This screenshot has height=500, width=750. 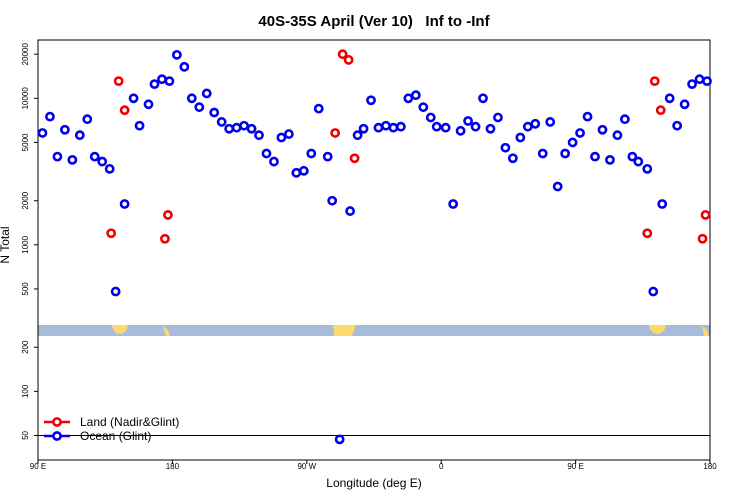 What do you see at coordinates (6, 244) in the screenshot?
I see `y-axis-title: N Total` at bounding box center [6, 244].